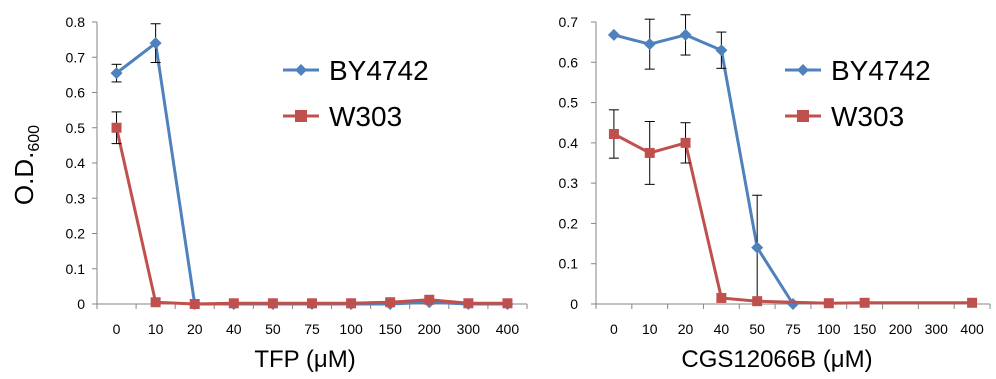 This screenshot has width=996, height=379. What do you see at coordinates (24, 178) in the screenshot?
I see `y-axis-title-main: O.D.` at bounding box center [24, 178].